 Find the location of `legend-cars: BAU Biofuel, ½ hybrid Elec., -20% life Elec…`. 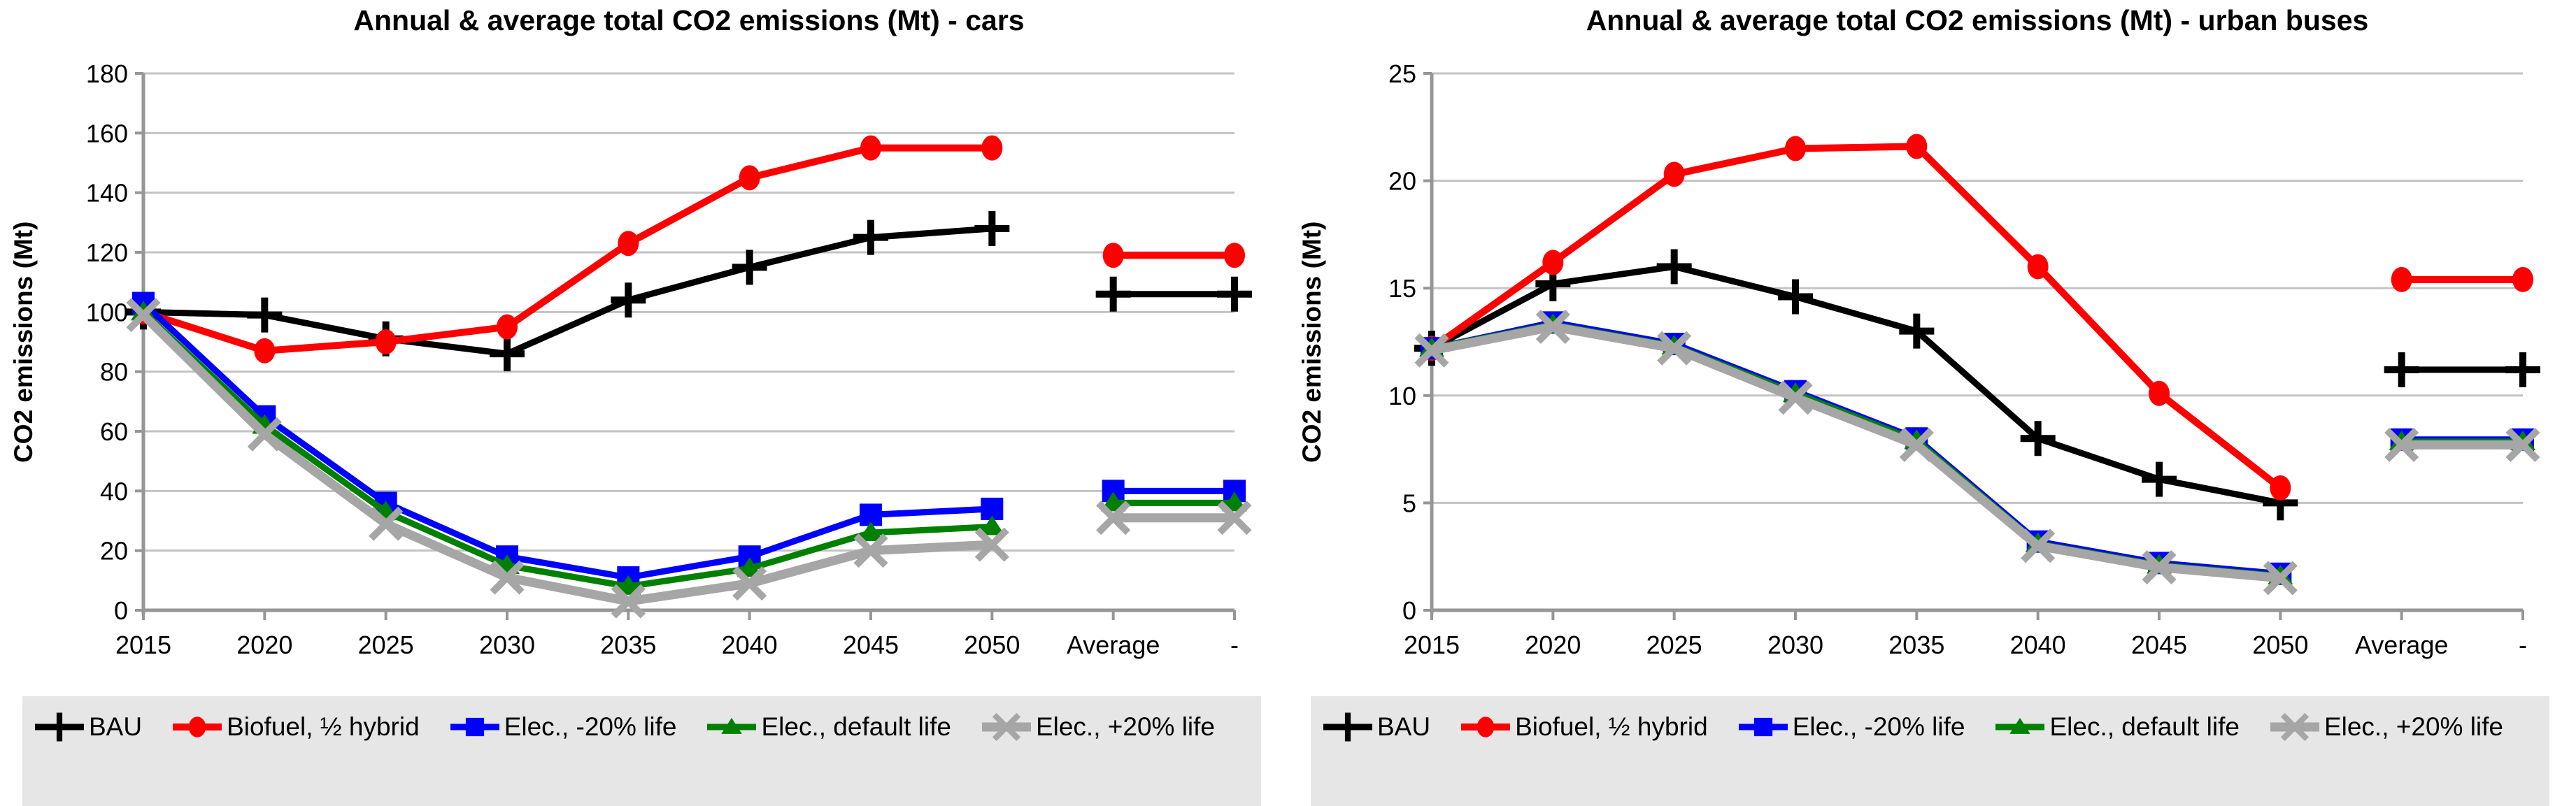

legend-cars: BAU Biofuel, ½ hybrid Elec., -20% life Elec… is located at coordinates (641, 751).